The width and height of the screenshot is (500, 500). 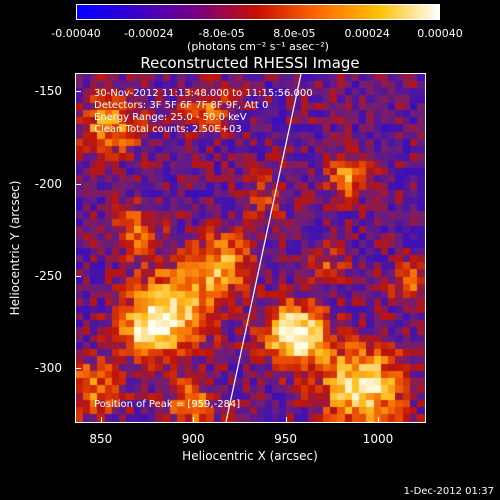 What do you see at coordinates (250, 63) in the screenshot?
I see `plot-title: Reconstructed RHESSI Image` at bounding box center [250, 63].